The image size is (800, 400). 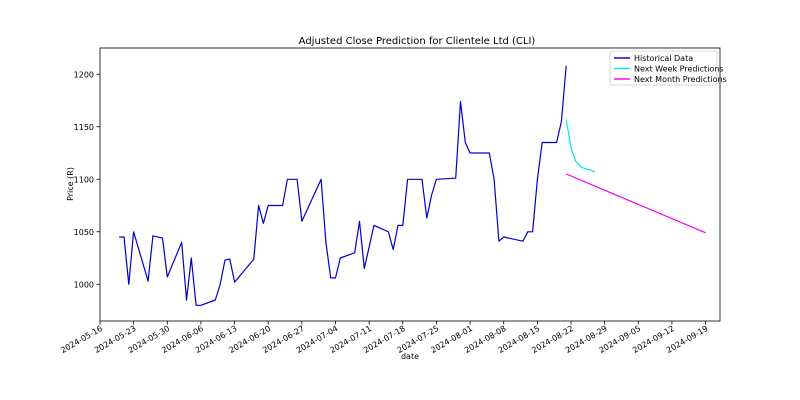 I want to click on legend-label: Next Week Predictions, so click(x=679, y=69).